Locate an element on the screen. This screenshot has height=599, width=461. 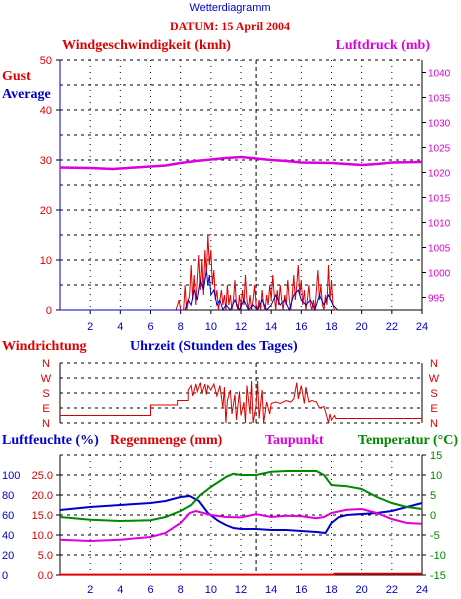
temp-tick-label: -10 is located at coordinates (438, 556).